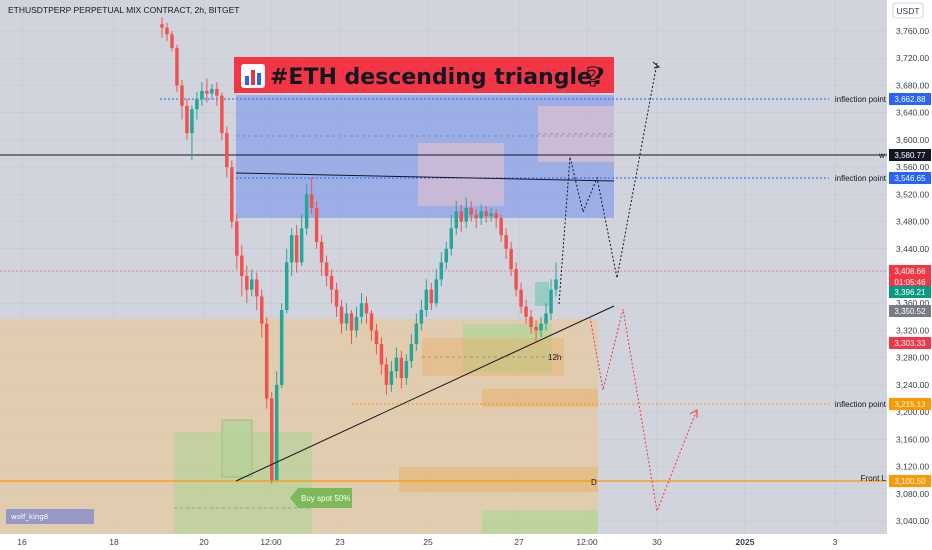  Describe the element at coordinates (912, 467) in the screenshot. I see `y-tick-label: 3,120.00` at that location.